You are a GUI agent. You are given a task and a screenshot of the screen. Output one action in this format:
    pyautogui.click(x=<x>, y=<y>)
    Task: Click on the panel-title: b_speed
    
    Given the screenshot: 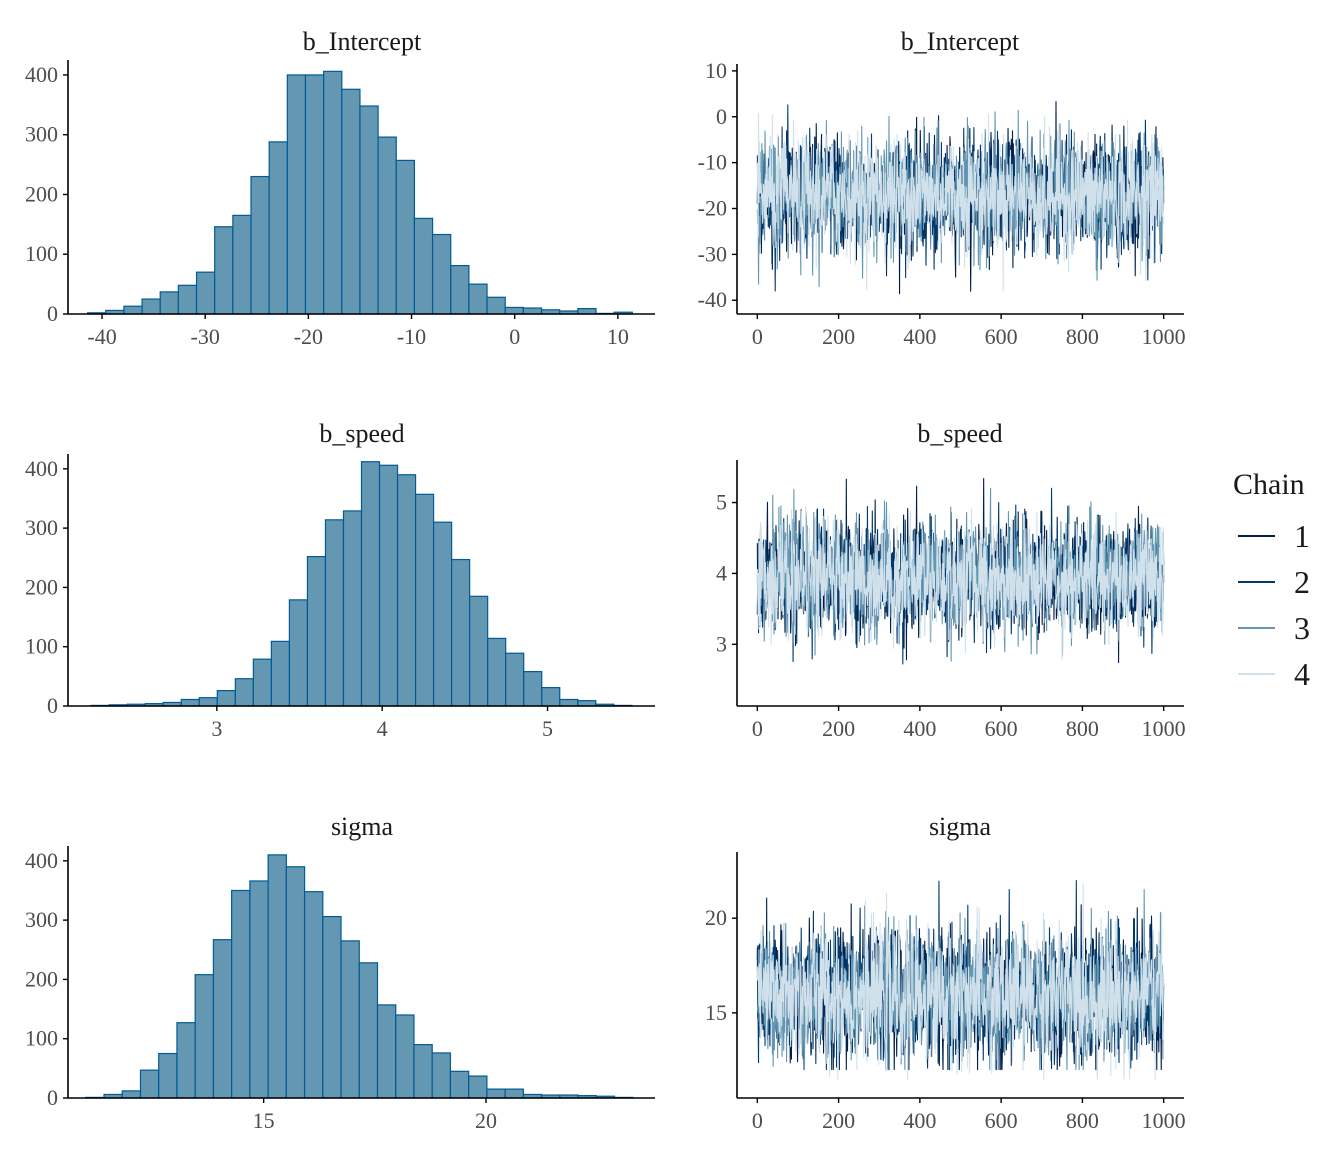 What is the action you would take?
    pyautogui.click(x=959, y=433)
    